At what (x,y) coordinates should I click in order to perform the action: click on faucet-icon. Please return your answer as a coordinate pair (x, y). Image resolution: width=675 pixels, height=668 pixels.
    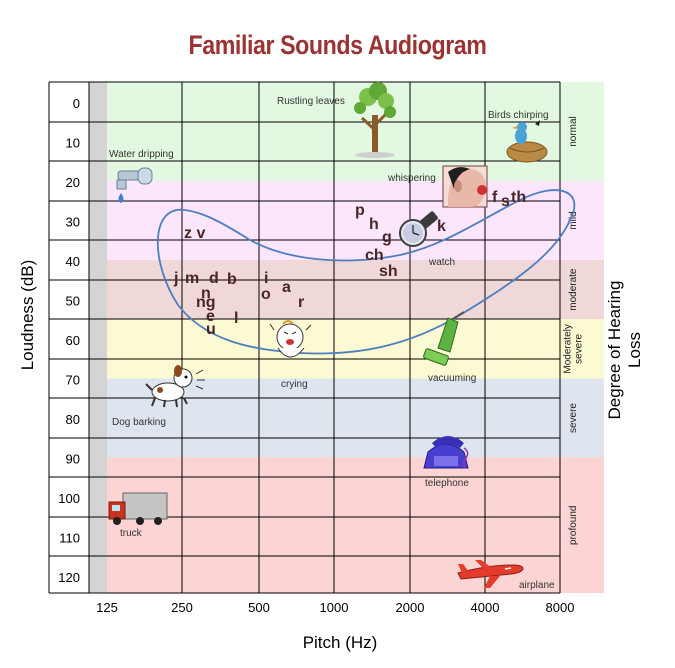
    Looking at the image, I should click on (134, 185).